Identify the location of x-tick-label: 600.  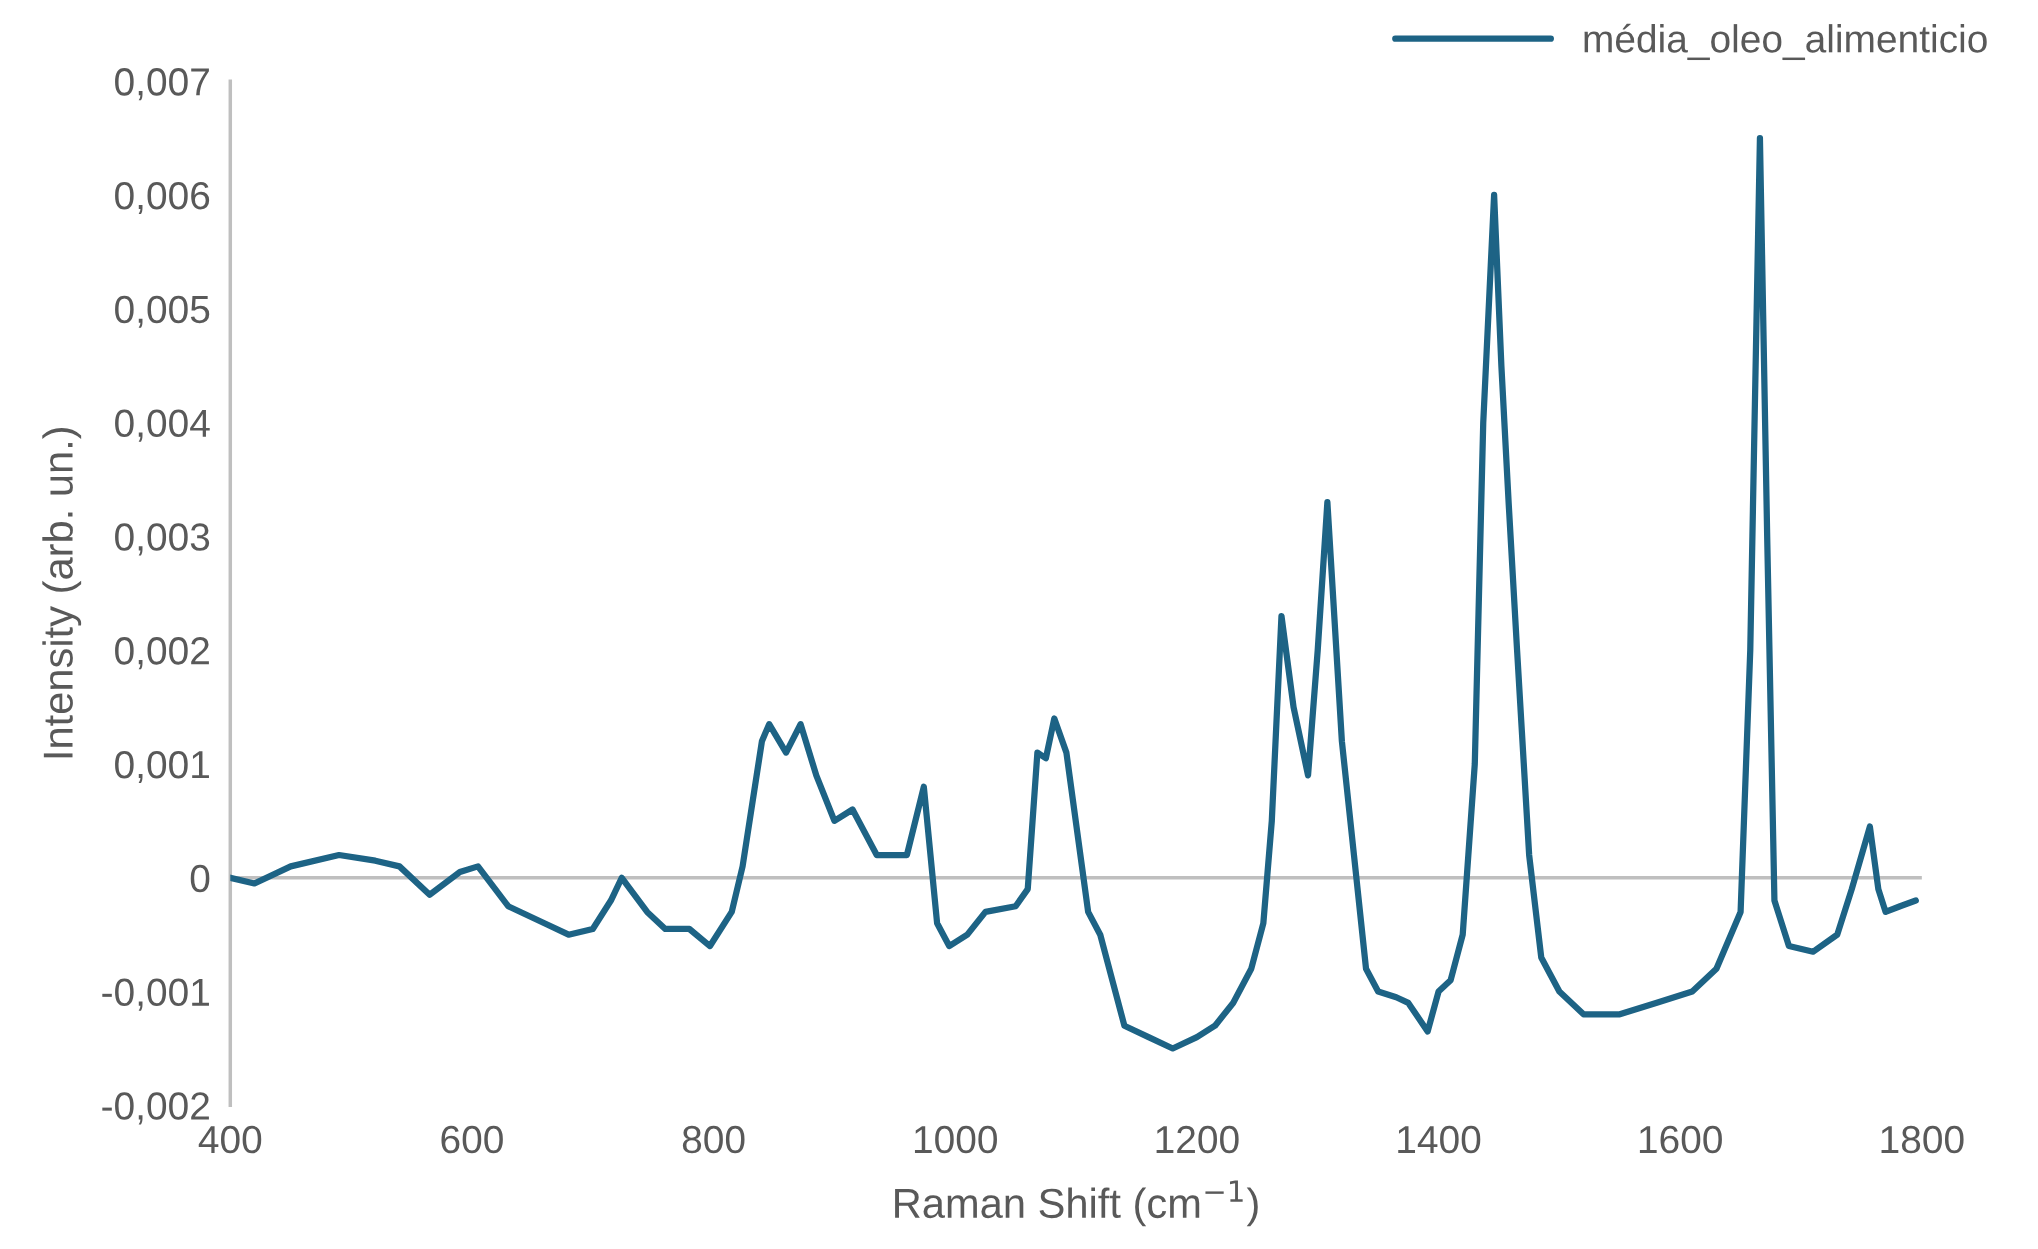
(472, 1139).